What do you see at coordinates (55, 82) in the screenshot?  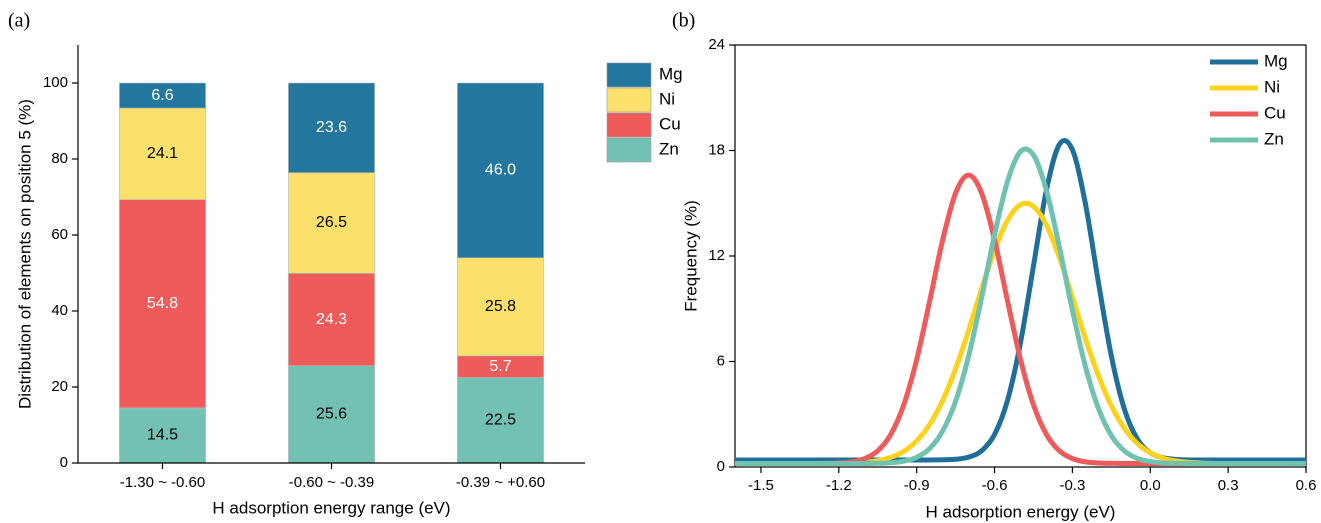 I see `y-tick-label: 100` at bounding box center [55, 82].